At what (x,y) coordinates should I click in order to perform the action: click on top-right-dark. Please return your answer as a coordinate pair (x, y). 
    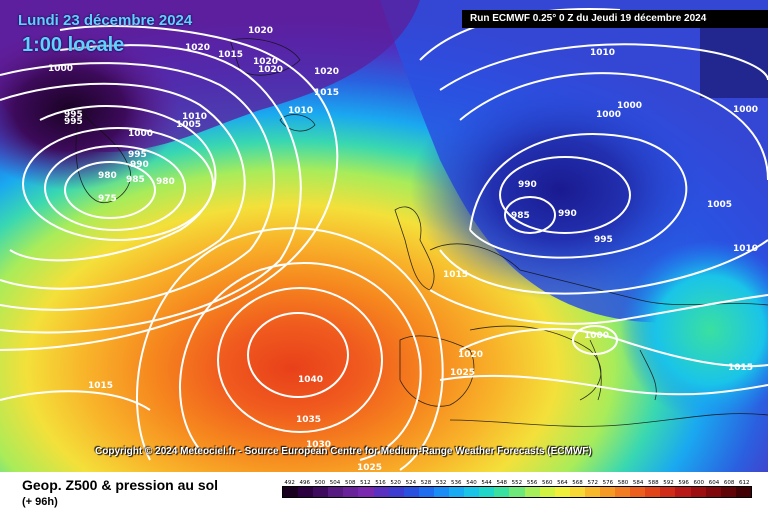
    Looking at the image, I should click on (734, 63).